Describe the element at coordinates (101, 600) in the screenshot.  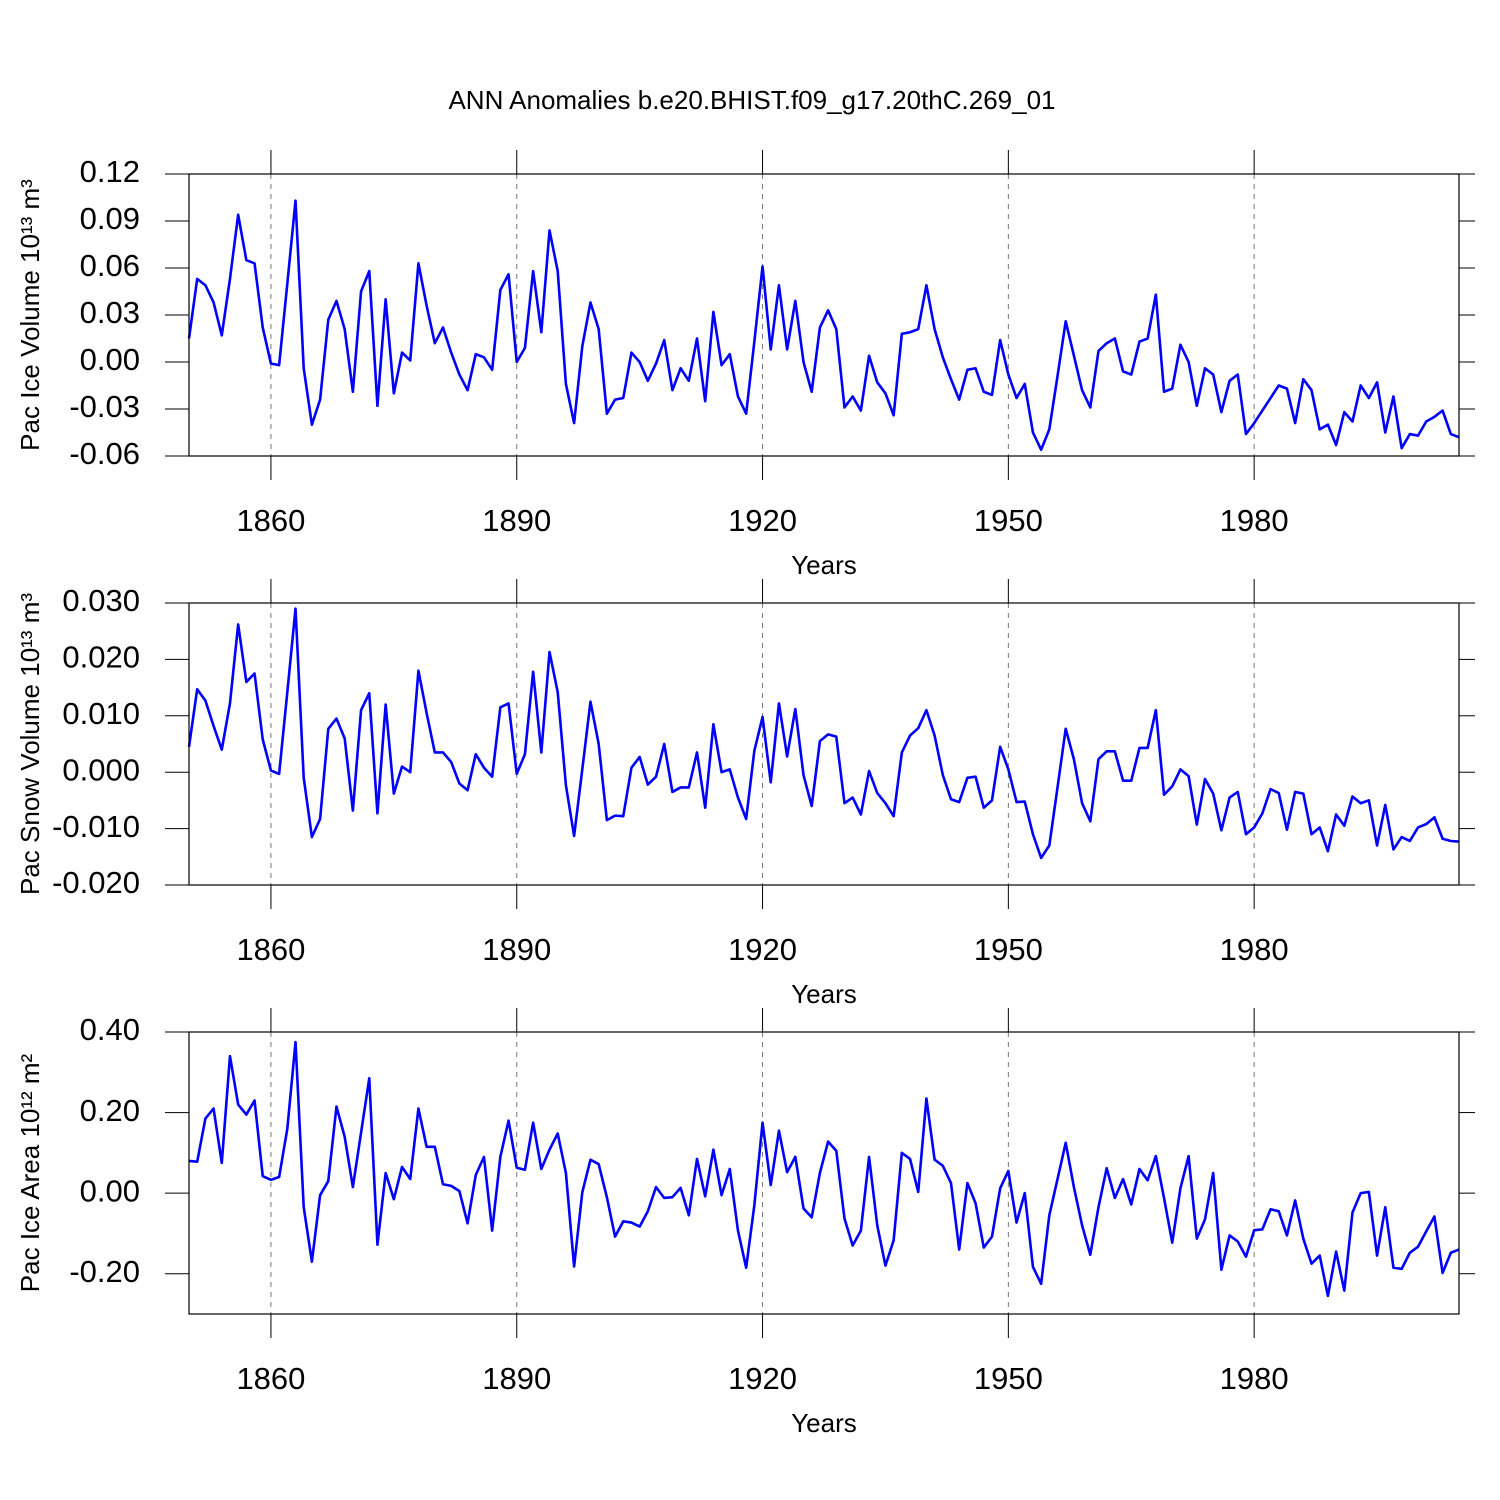
I see `y-tick-label: 0.030` at that location.